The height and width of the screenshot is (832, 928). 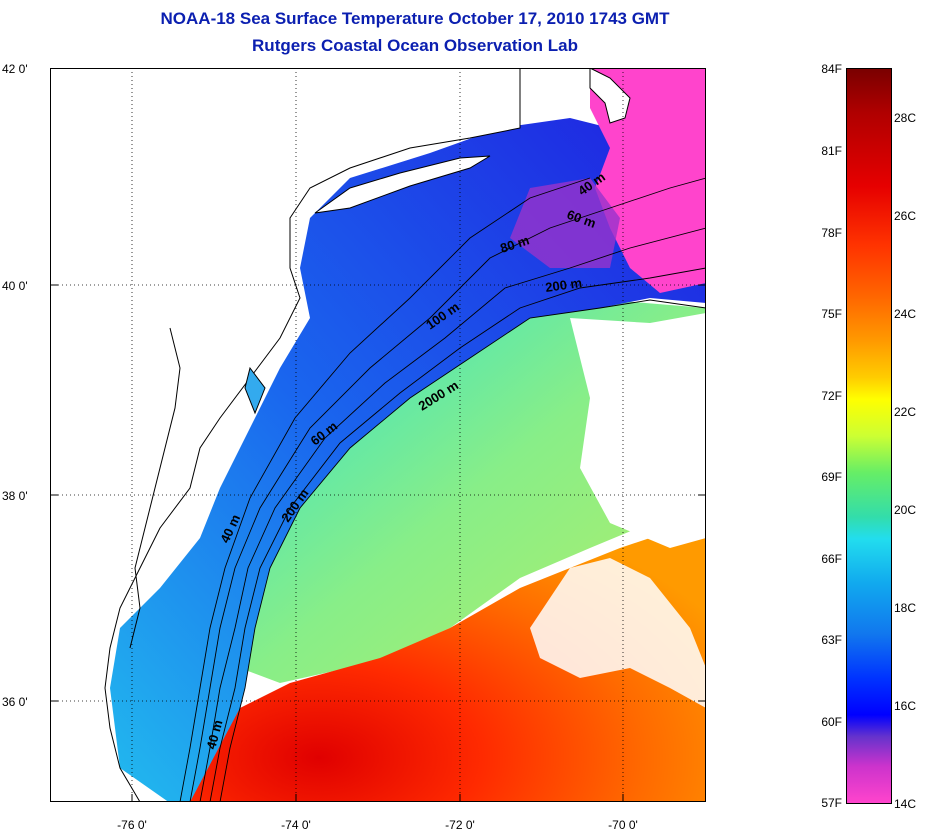 I want to click on lon-label-74: -74 0', so click(x=296, y=825).